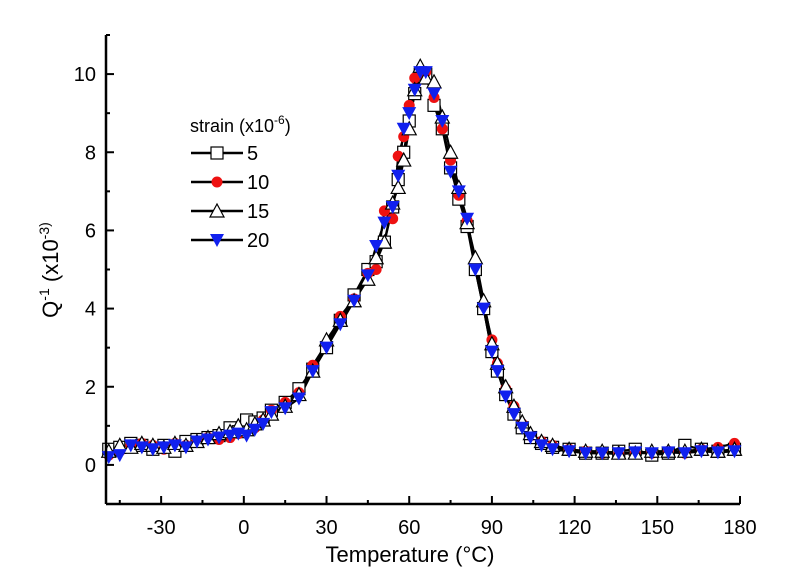 The image size is (792, 579). What do you see at coordinates (230, 212) in the screenshot?
I see `legend-entry-15: 15` at bounding box center [230, 212].